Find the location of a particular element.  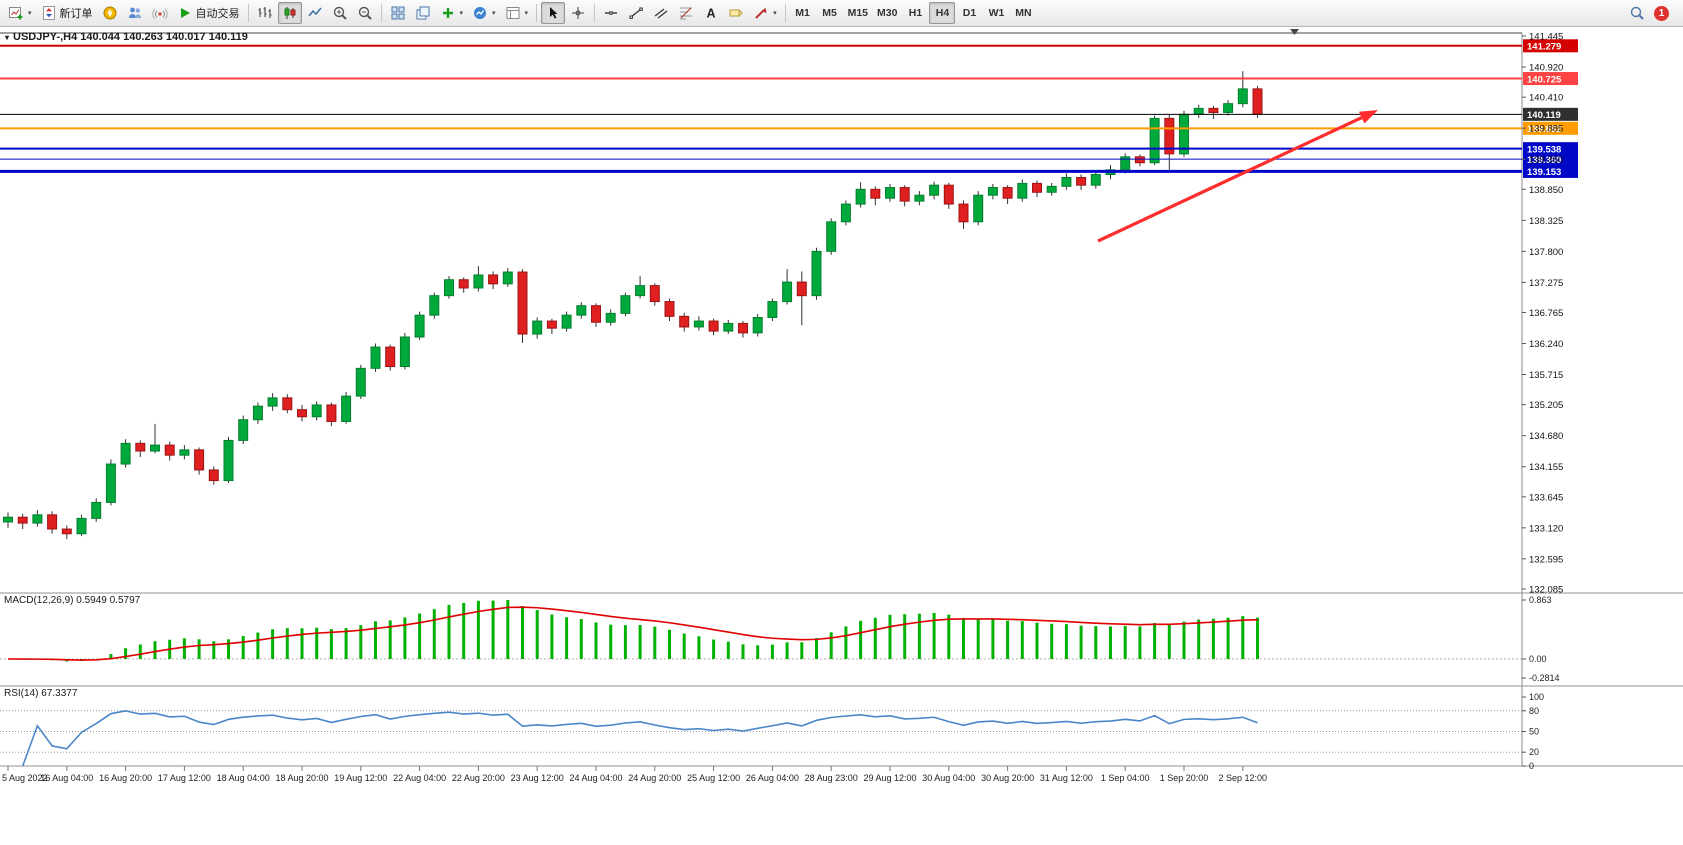

main-toolbar: ▾ 新订单 自动交易 ▾ ▾ is located at coordinates (841, 13).